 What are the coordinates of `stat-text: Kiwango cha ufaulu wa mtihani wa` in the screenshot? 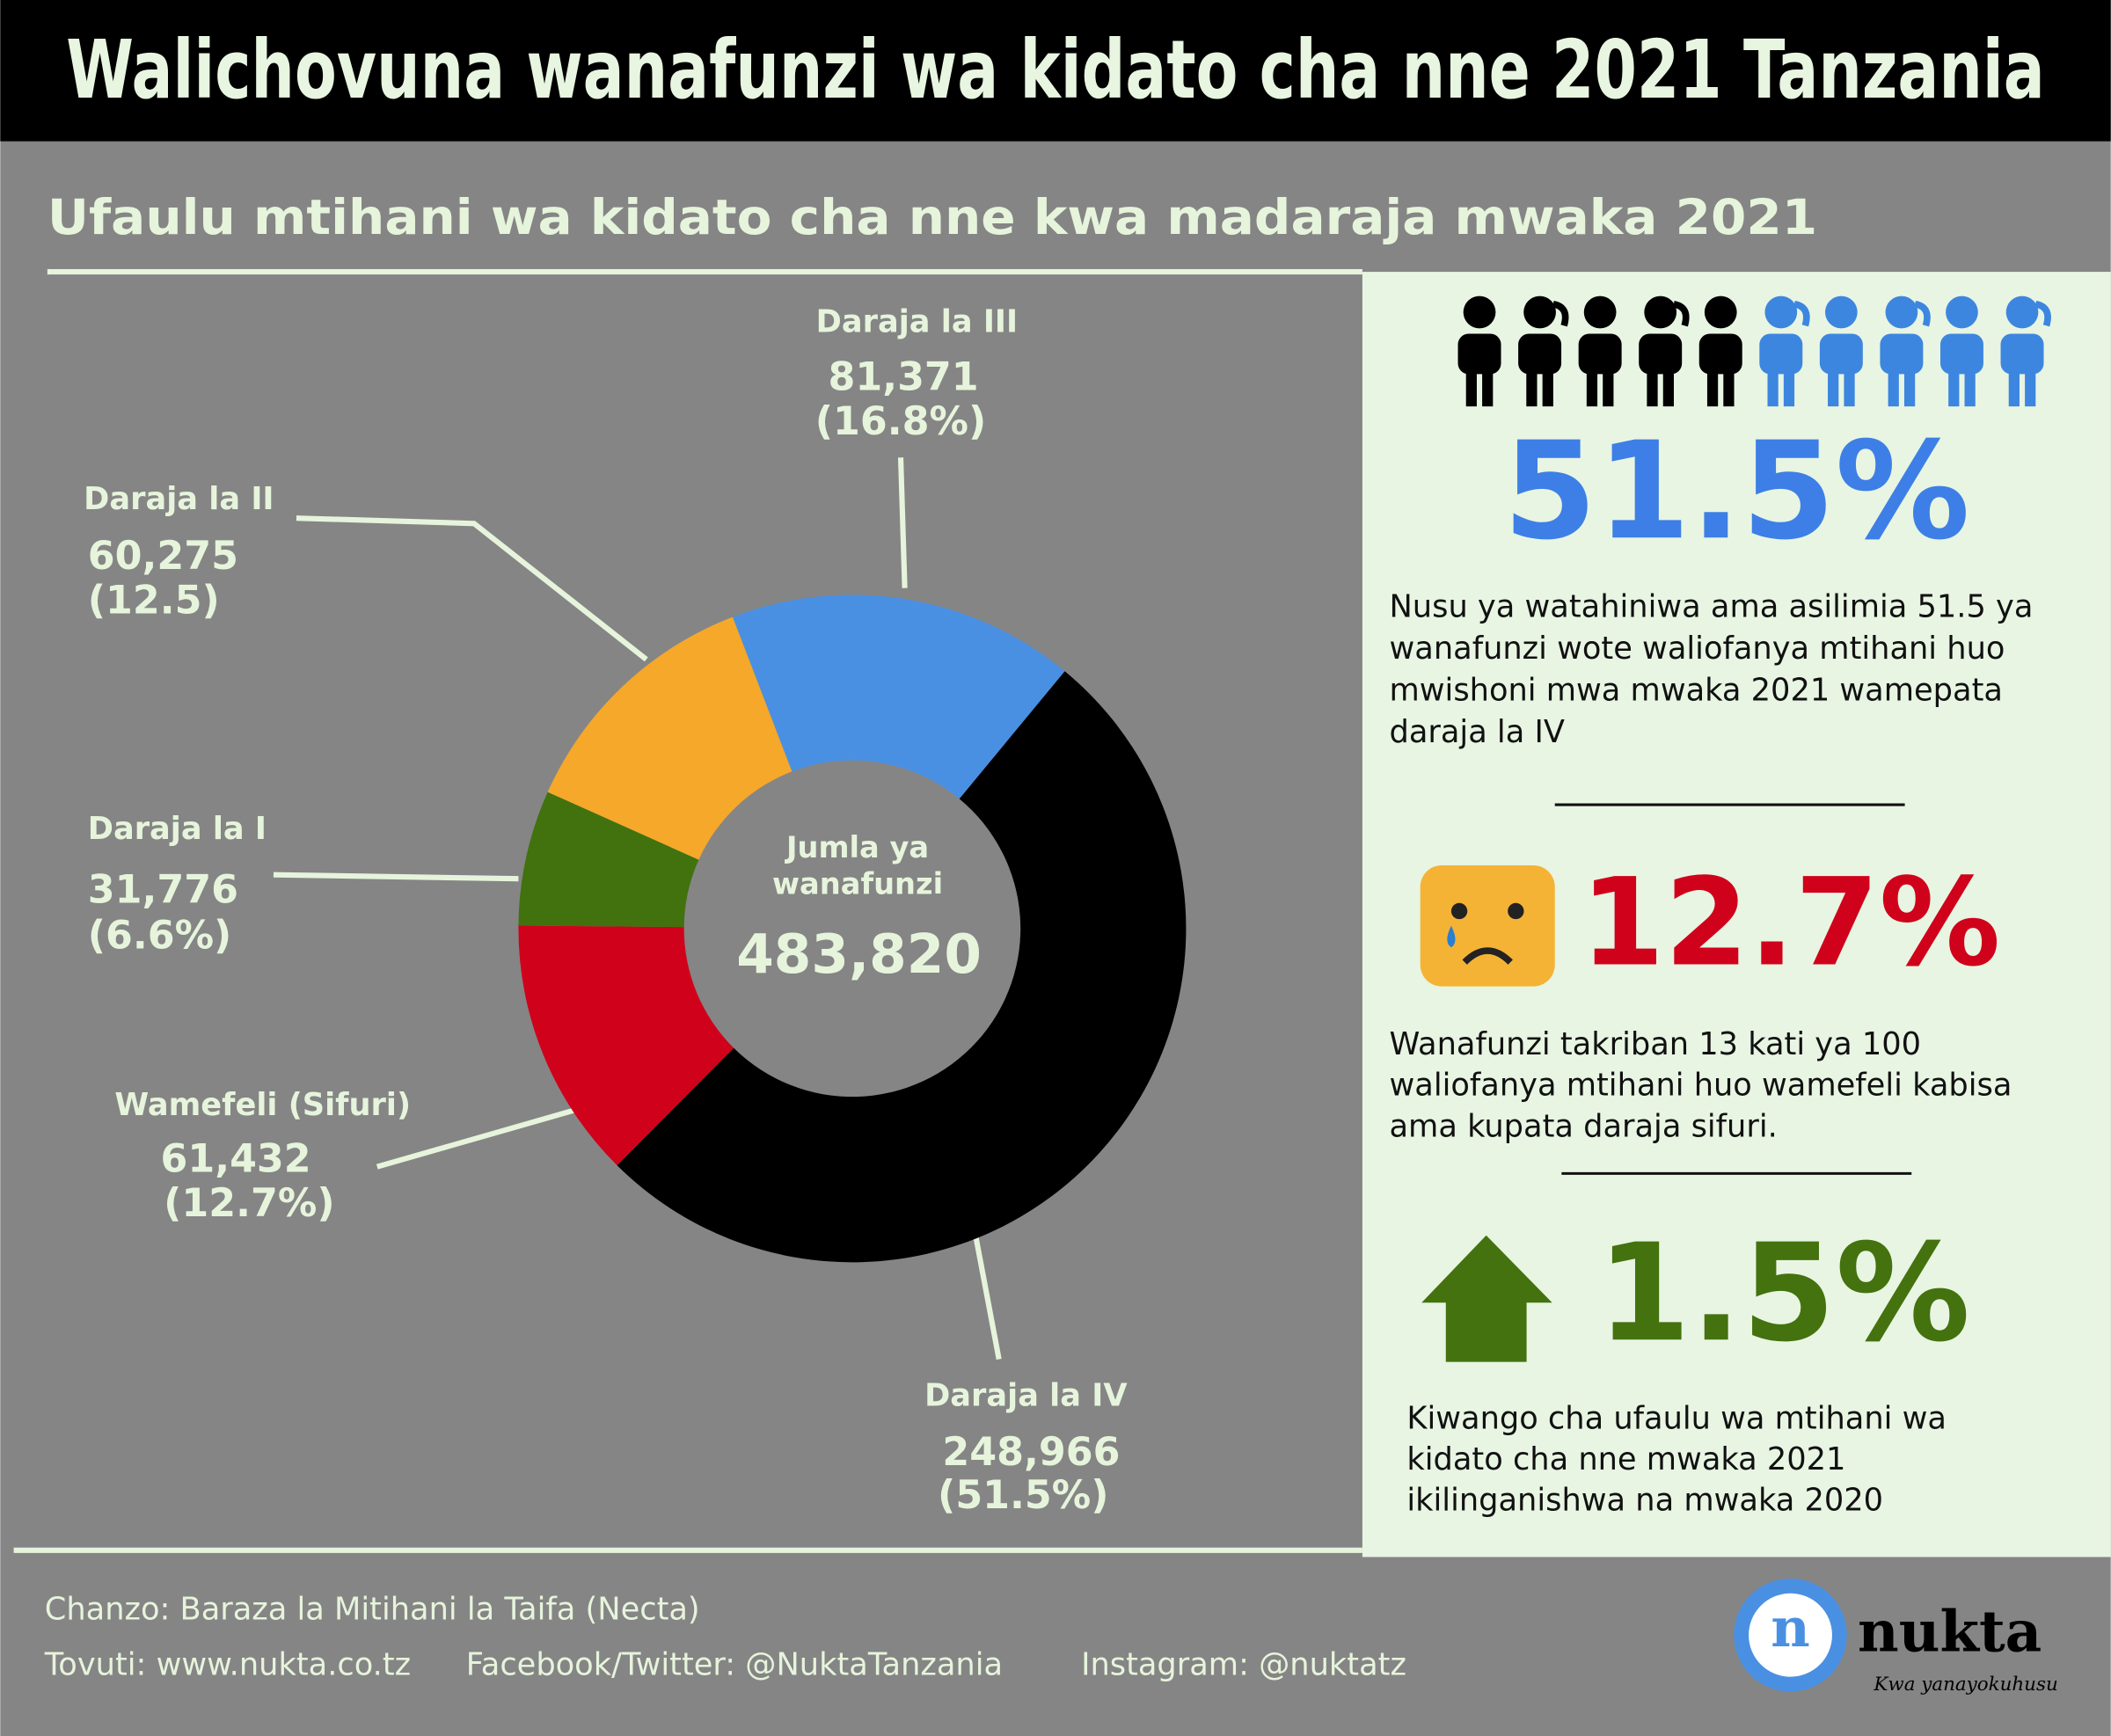 It's located at (1676, 1418).